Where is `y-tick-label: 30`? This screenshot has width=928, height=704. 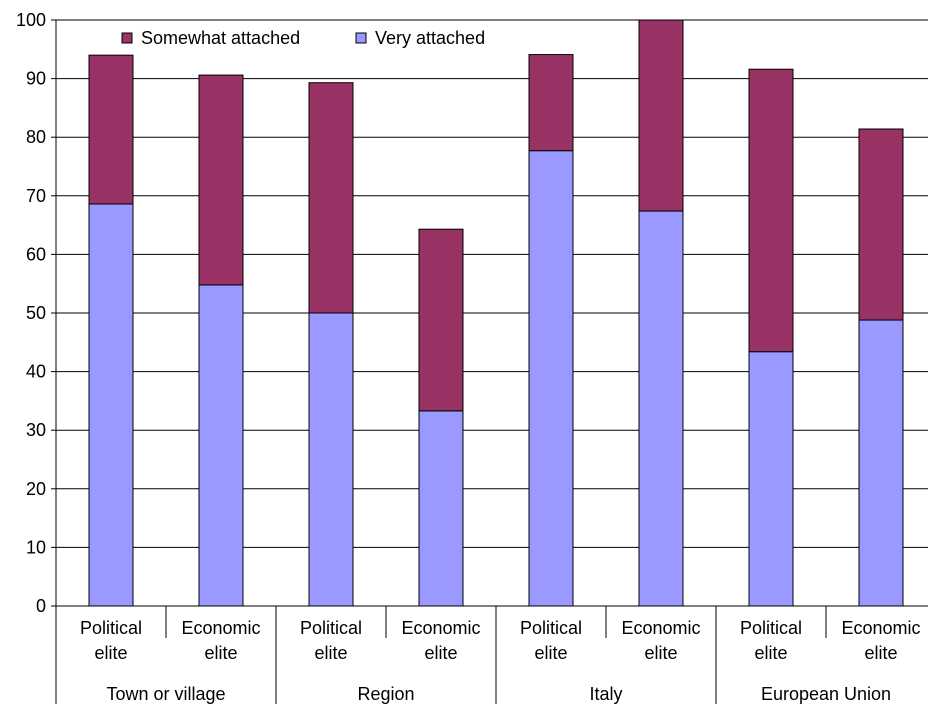
y-tick-label: 30 is located at coordinates (36, 430).